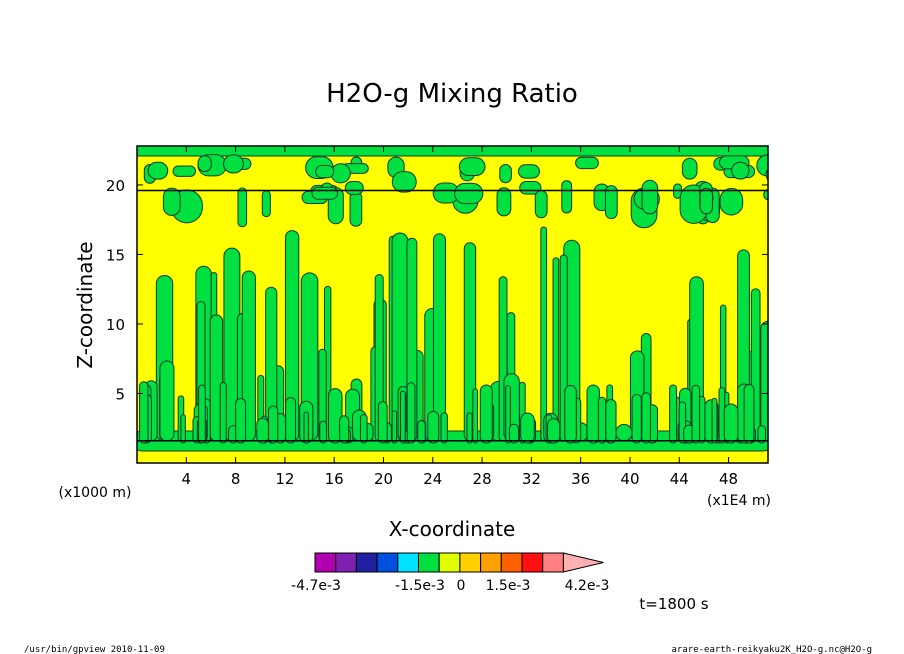 The image size is (904, 654). What do you see at coordinates (420, 586) in the screenshot?
I see `colorbar-label: -1.5e-3` at bounding box center [420, 586].